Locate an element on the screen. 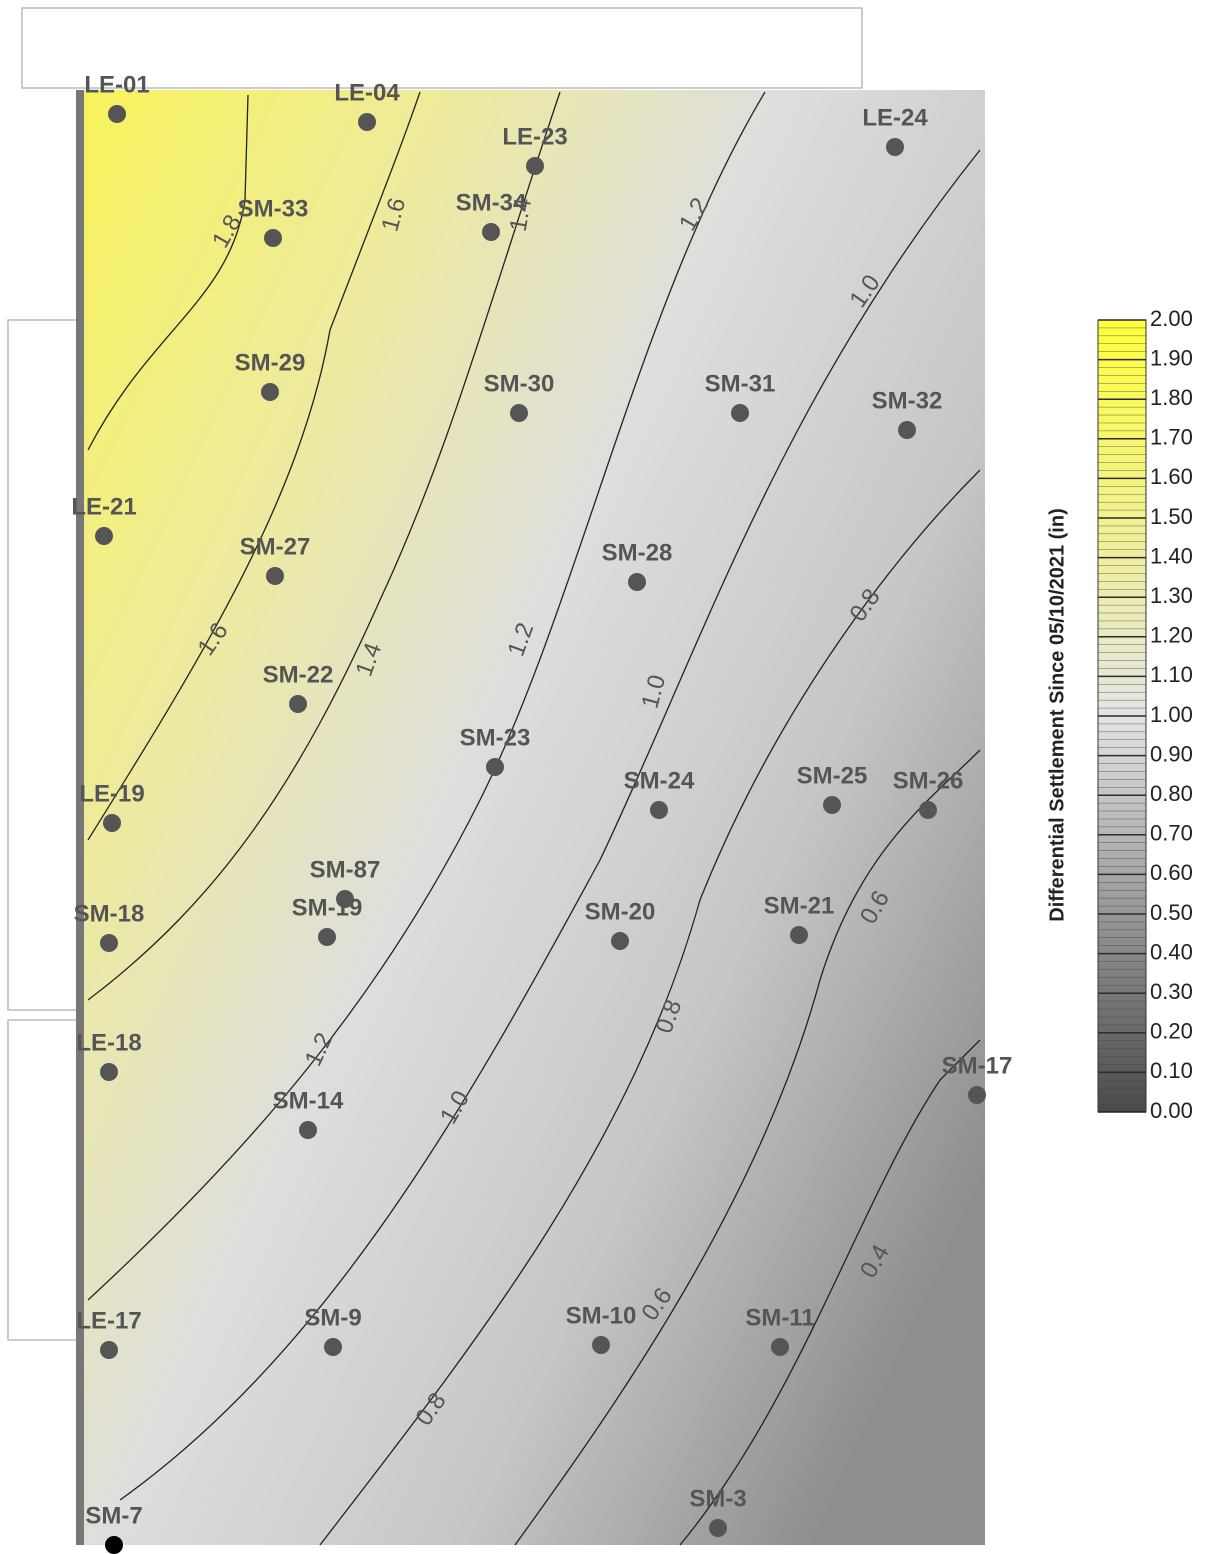 This screenshot has height=1554, width=1218. point-label: SM-9 is located at coordinates (332, 1317).